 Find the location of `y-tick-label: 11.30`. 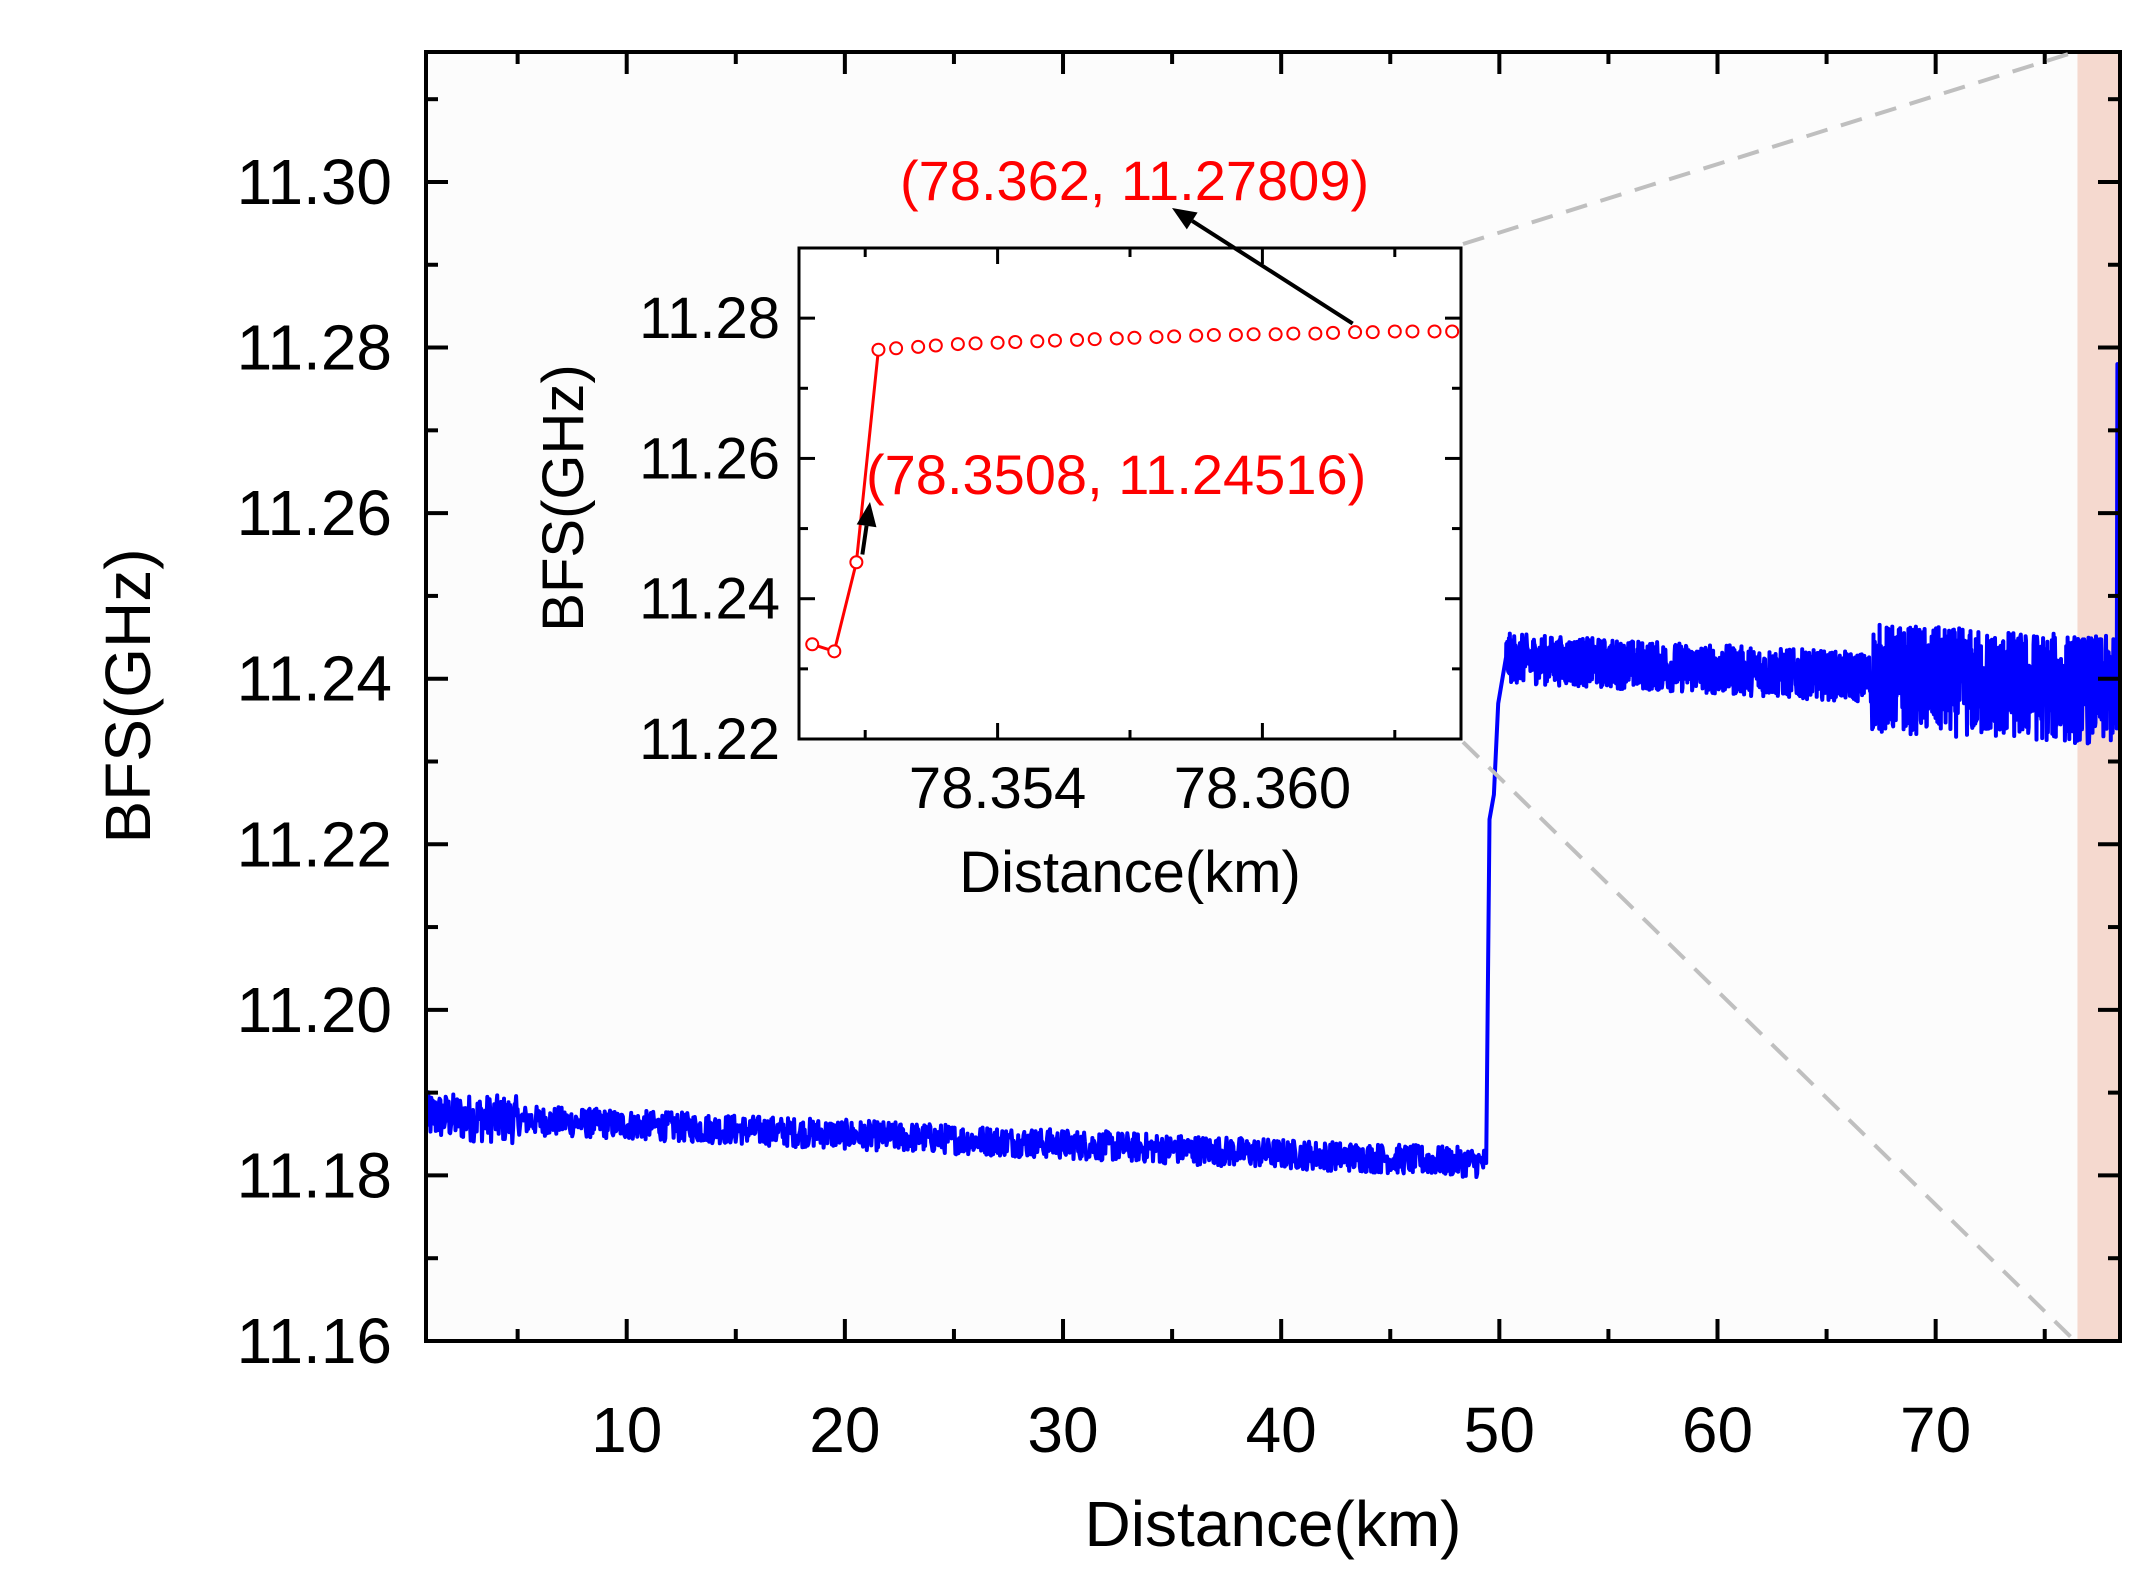

y-tick-label: 11.30 is located at coordinates (314, 182).